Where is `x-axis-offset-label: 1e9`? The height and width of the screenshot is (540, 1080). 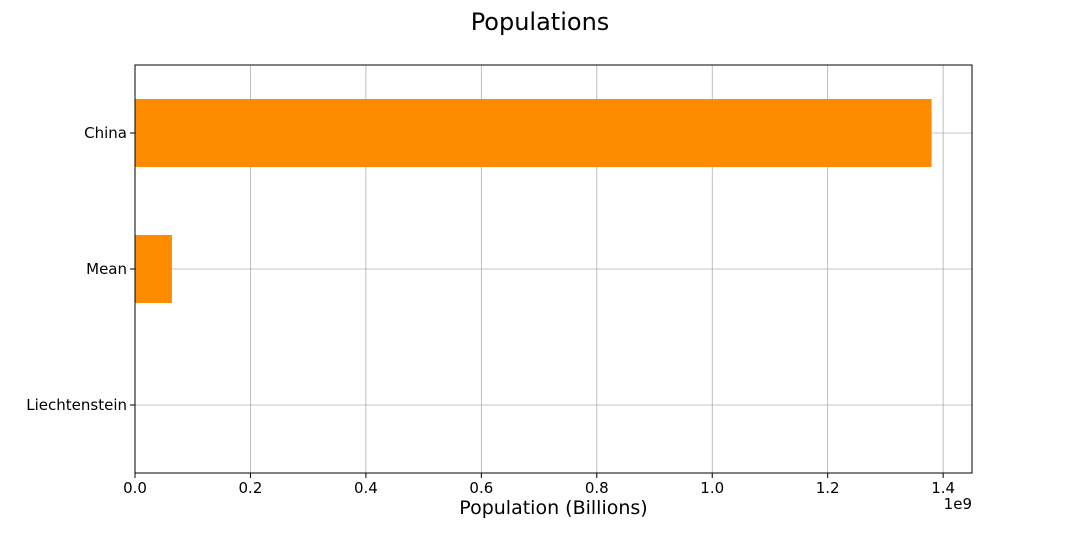 x-axis-offset-label: 1e9 is located at coordinates (958, 504).